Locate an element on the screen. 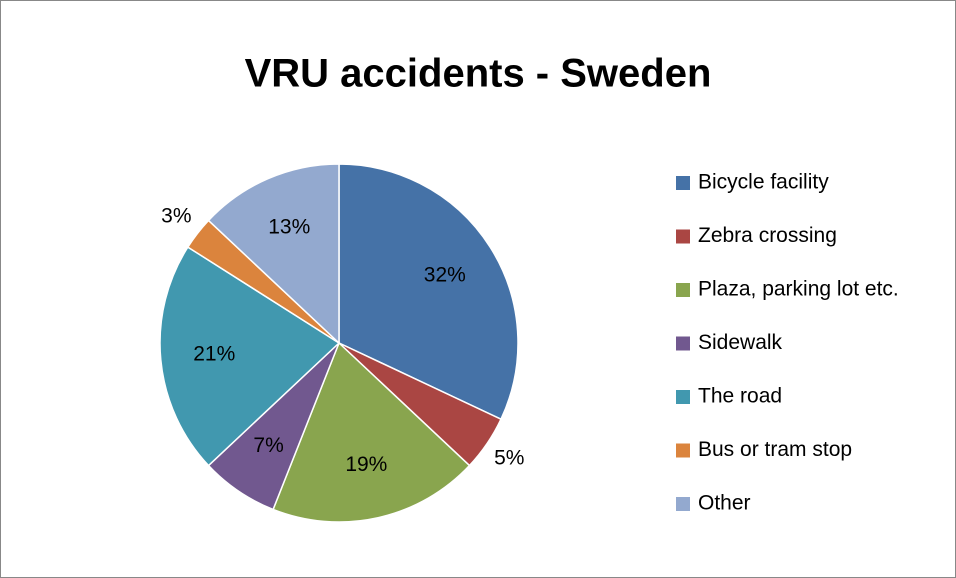 The image size is (956, 578). data-label: 21% is located at coordinates (214, 353).